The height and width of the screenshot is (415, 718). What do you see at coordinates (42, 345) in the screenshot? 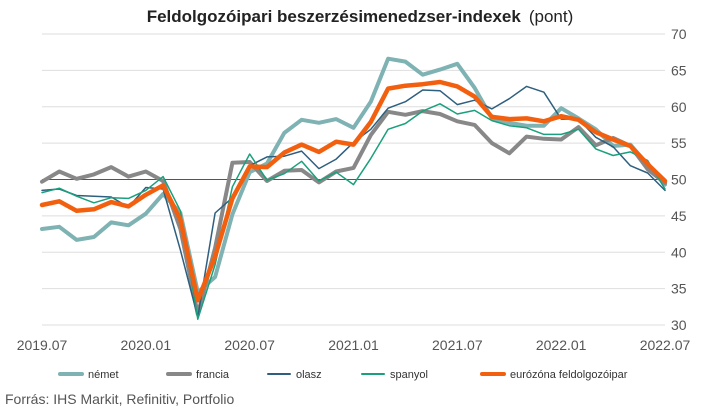
I see `x-tick-label: 2019.07` at bounding box center [42, 345].